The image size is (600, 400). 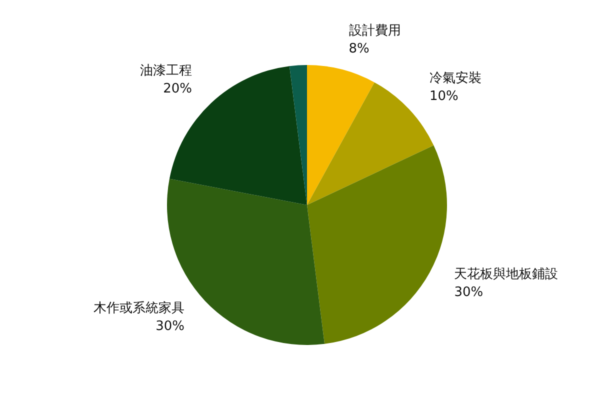 I want to click on slice-label: 天花板與地板鋪設, so click(x=506, y=274).